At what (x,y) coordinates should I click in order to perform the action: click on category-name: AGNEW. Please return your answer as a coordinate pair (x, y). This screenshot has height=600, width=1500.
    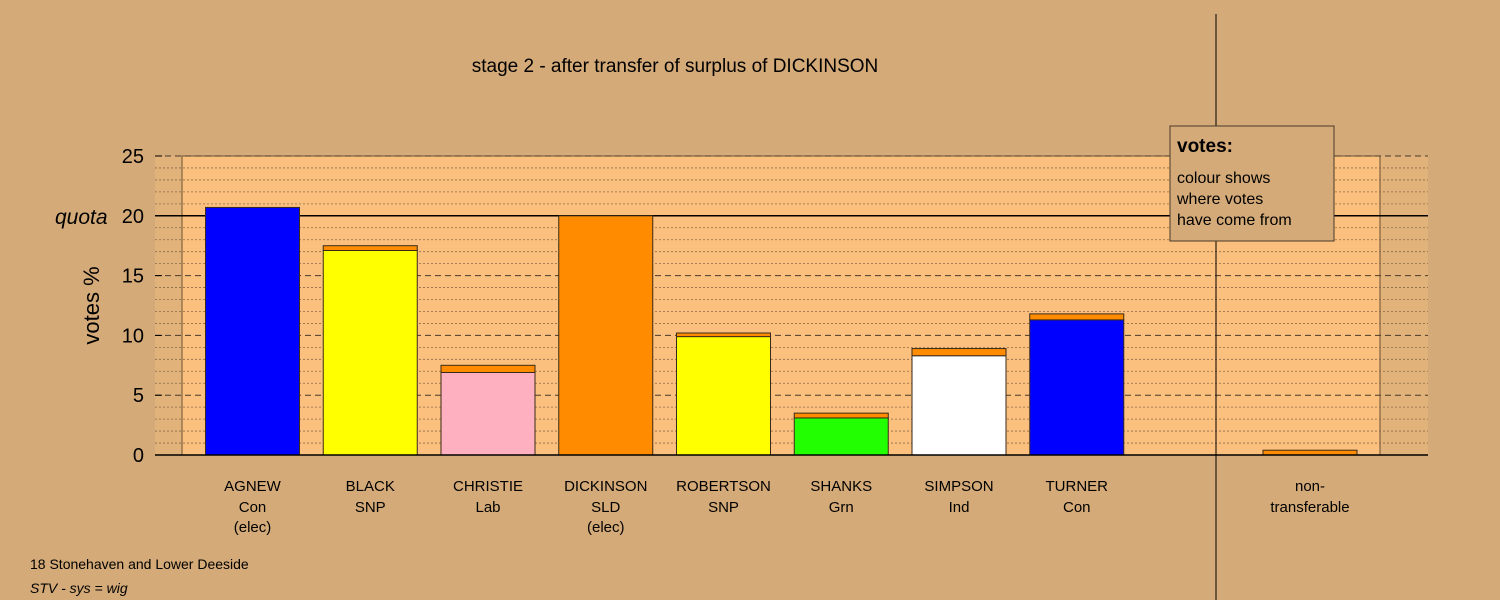
    Looking at the image, I should click on (253, 486).